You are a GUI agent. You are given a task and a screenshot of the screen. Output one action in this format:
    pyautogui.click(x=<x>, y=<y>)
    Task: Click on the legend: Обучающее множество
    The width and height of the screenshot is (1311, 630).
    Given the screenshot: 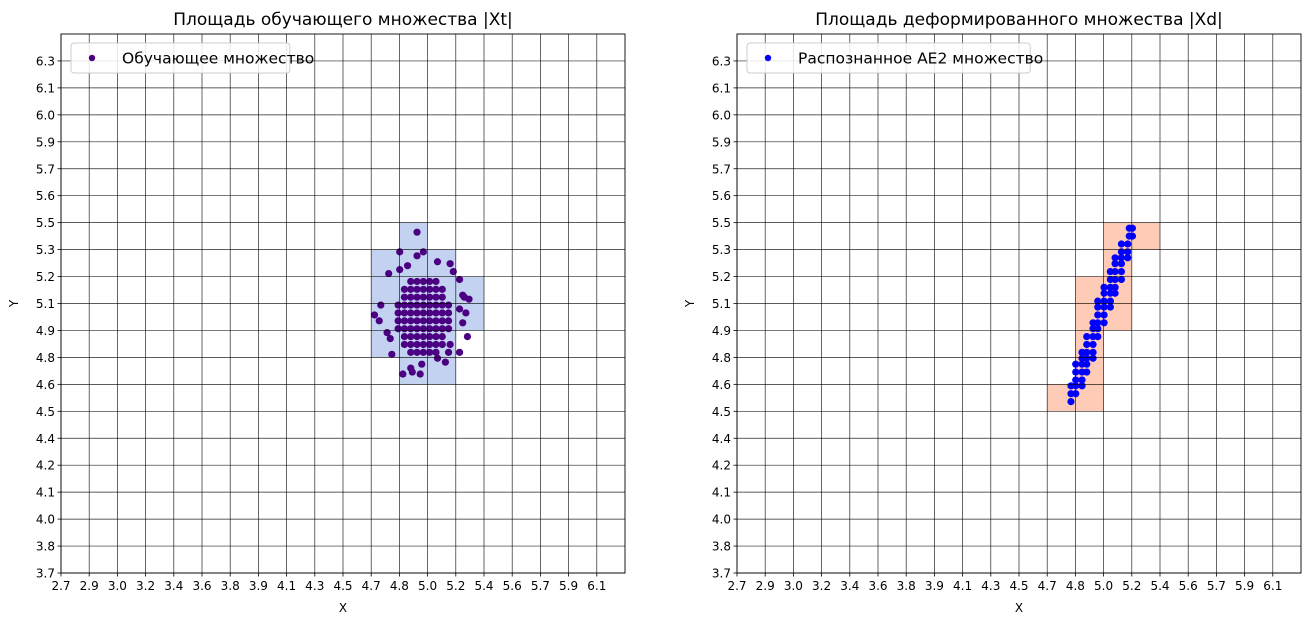 What is the action you would take?
    pyautogui.click(x=192, y=58)
    